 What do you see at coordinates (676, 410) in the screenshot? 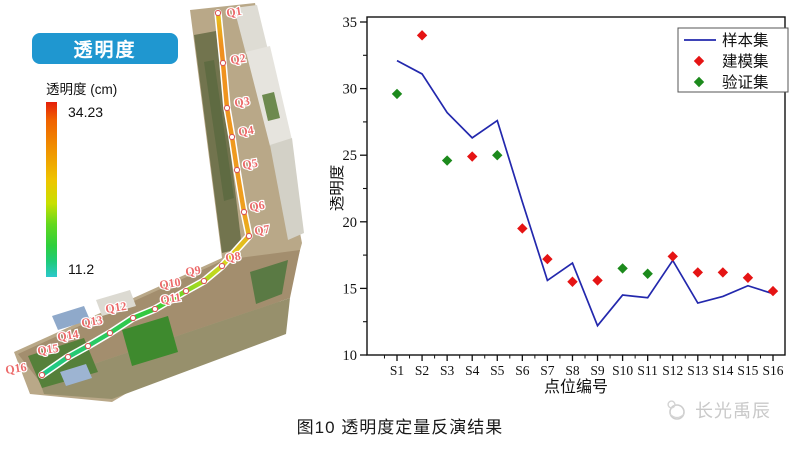
I see `satellite-globe-icon` at bounding box center [676, 410].